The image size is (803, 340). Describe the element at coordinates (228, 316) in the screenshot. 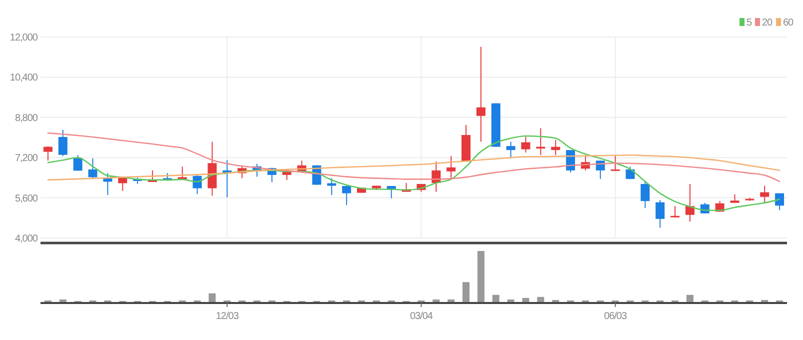

I see `x-tick-label: 12/03` at that location.